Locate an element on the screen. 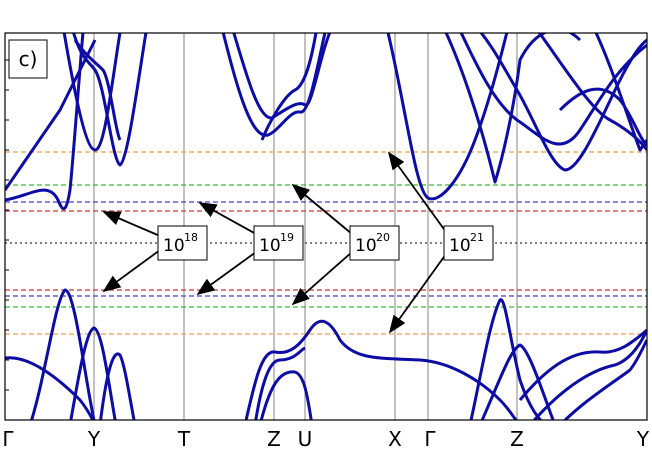  annotation: 10 20 is located at coordinates (374, 243).